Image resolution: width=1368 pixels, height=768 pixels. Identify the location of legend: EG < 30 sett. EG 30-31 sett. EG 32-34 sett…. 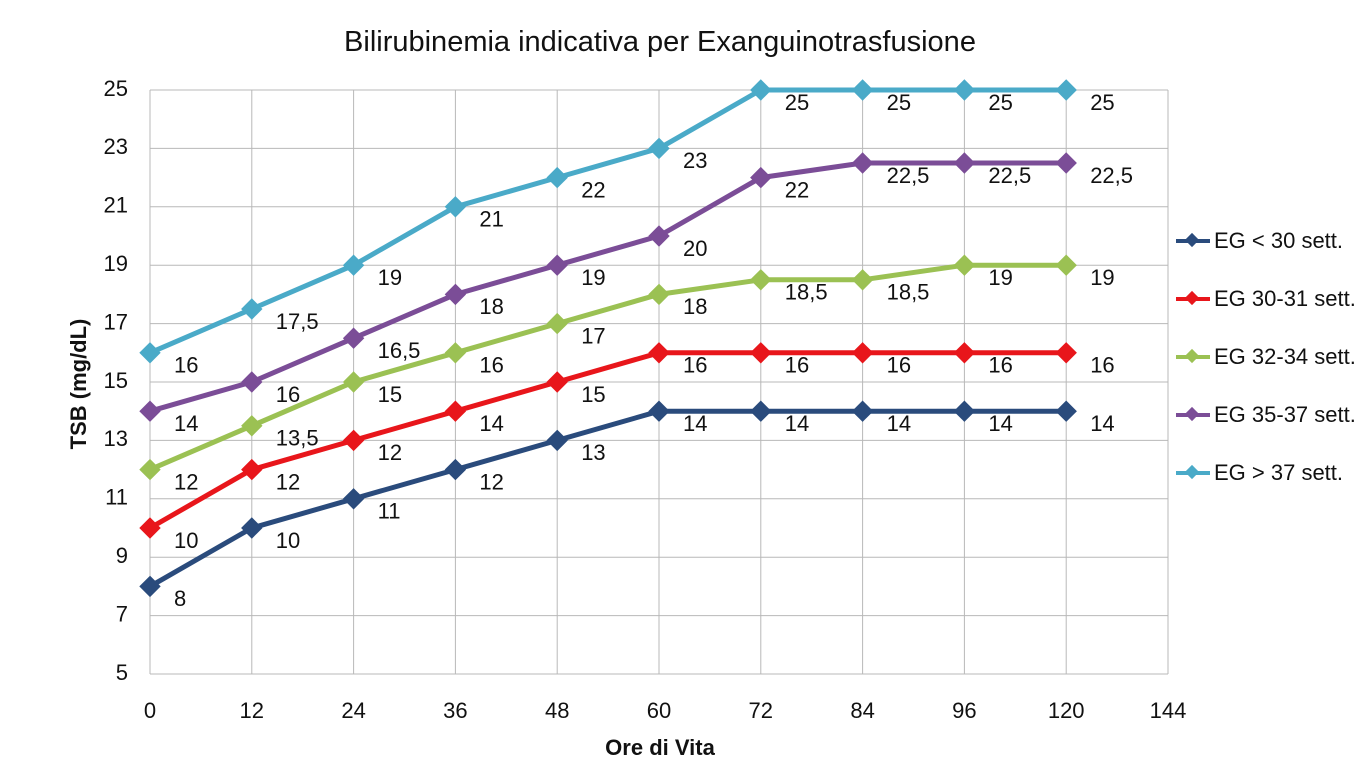
(1272, 357).